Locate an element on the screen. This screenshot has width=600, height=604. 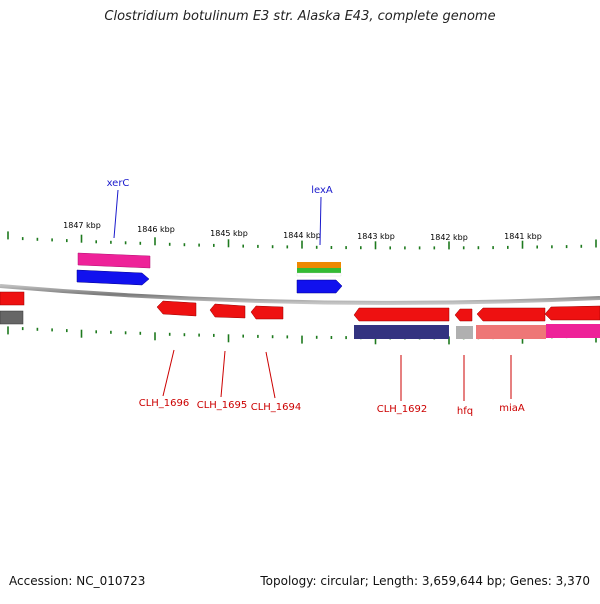
scale-label-1843: 1843 kbp is located at coordinates (376, 236).